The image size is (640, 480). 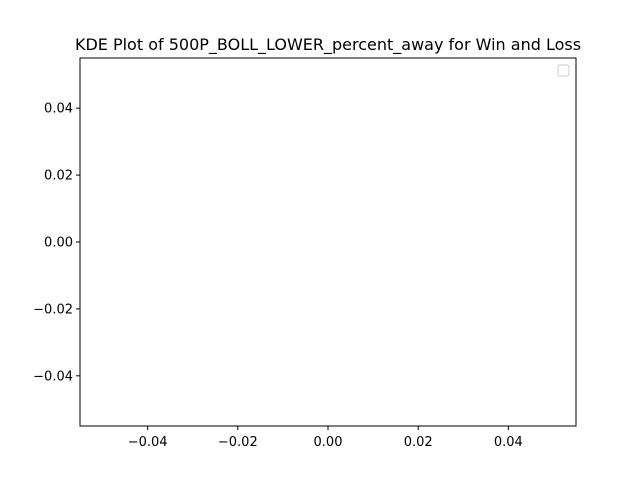 What do you see at coordinates (148, 442) in the screenshot?
I see `x-tick-label: −0.04` at bounding box center [148, 442].